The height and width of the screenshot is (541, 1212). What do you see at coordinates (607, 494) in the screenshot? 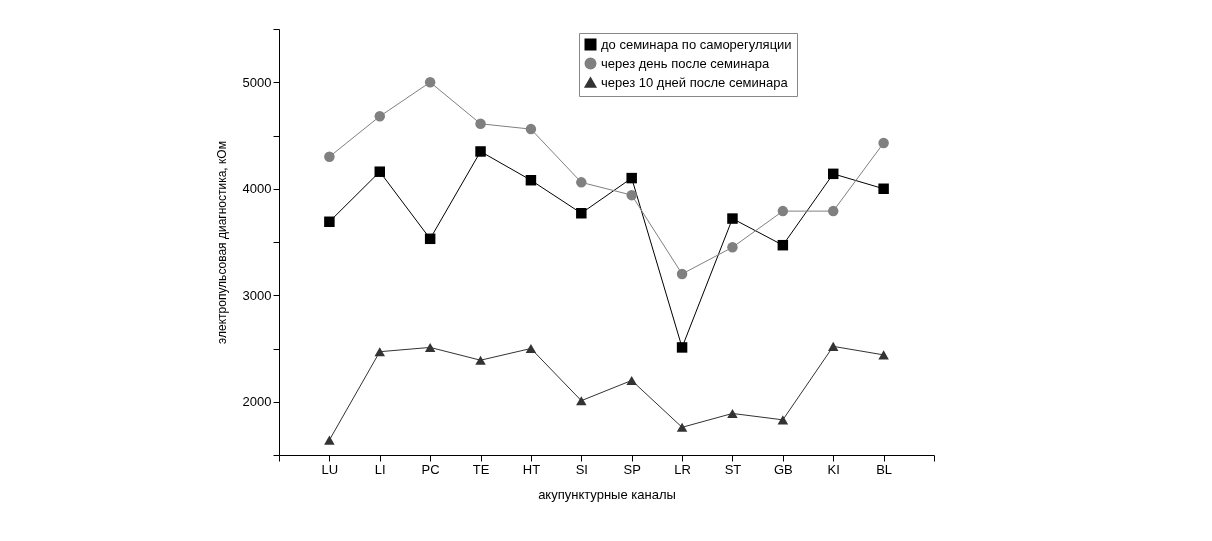
I see `x-axis-title: акупунктурные каналы` at bounding box center [607, 494].